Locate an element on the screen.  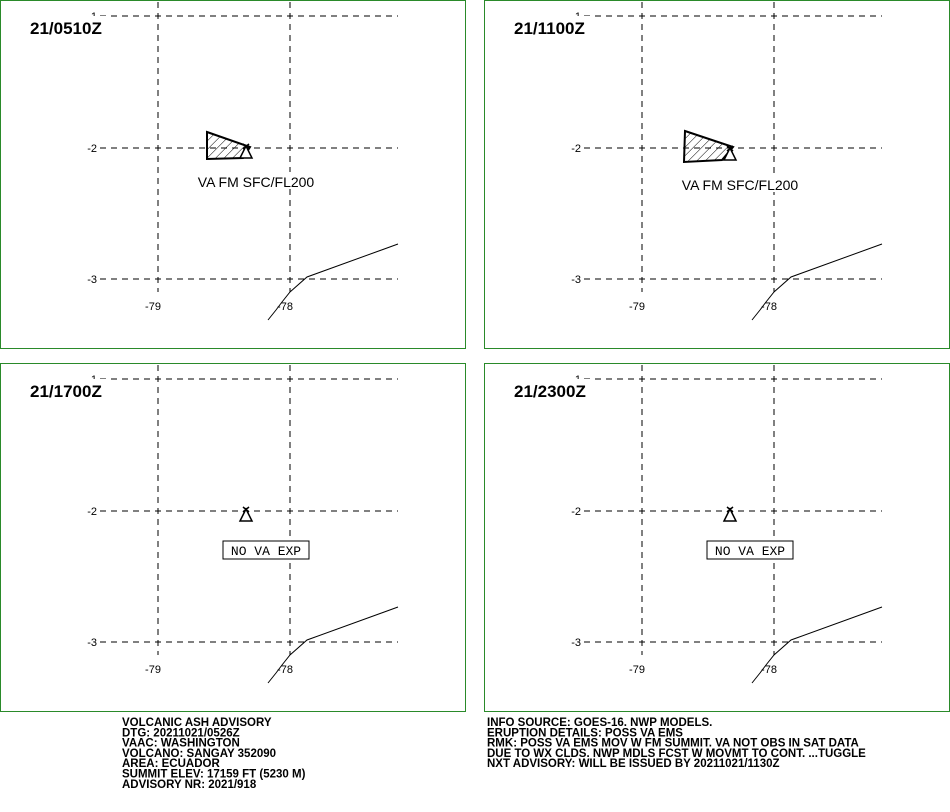
advisory-line: DTG: 20211021/0526Z is located at coordinates (181, 733).